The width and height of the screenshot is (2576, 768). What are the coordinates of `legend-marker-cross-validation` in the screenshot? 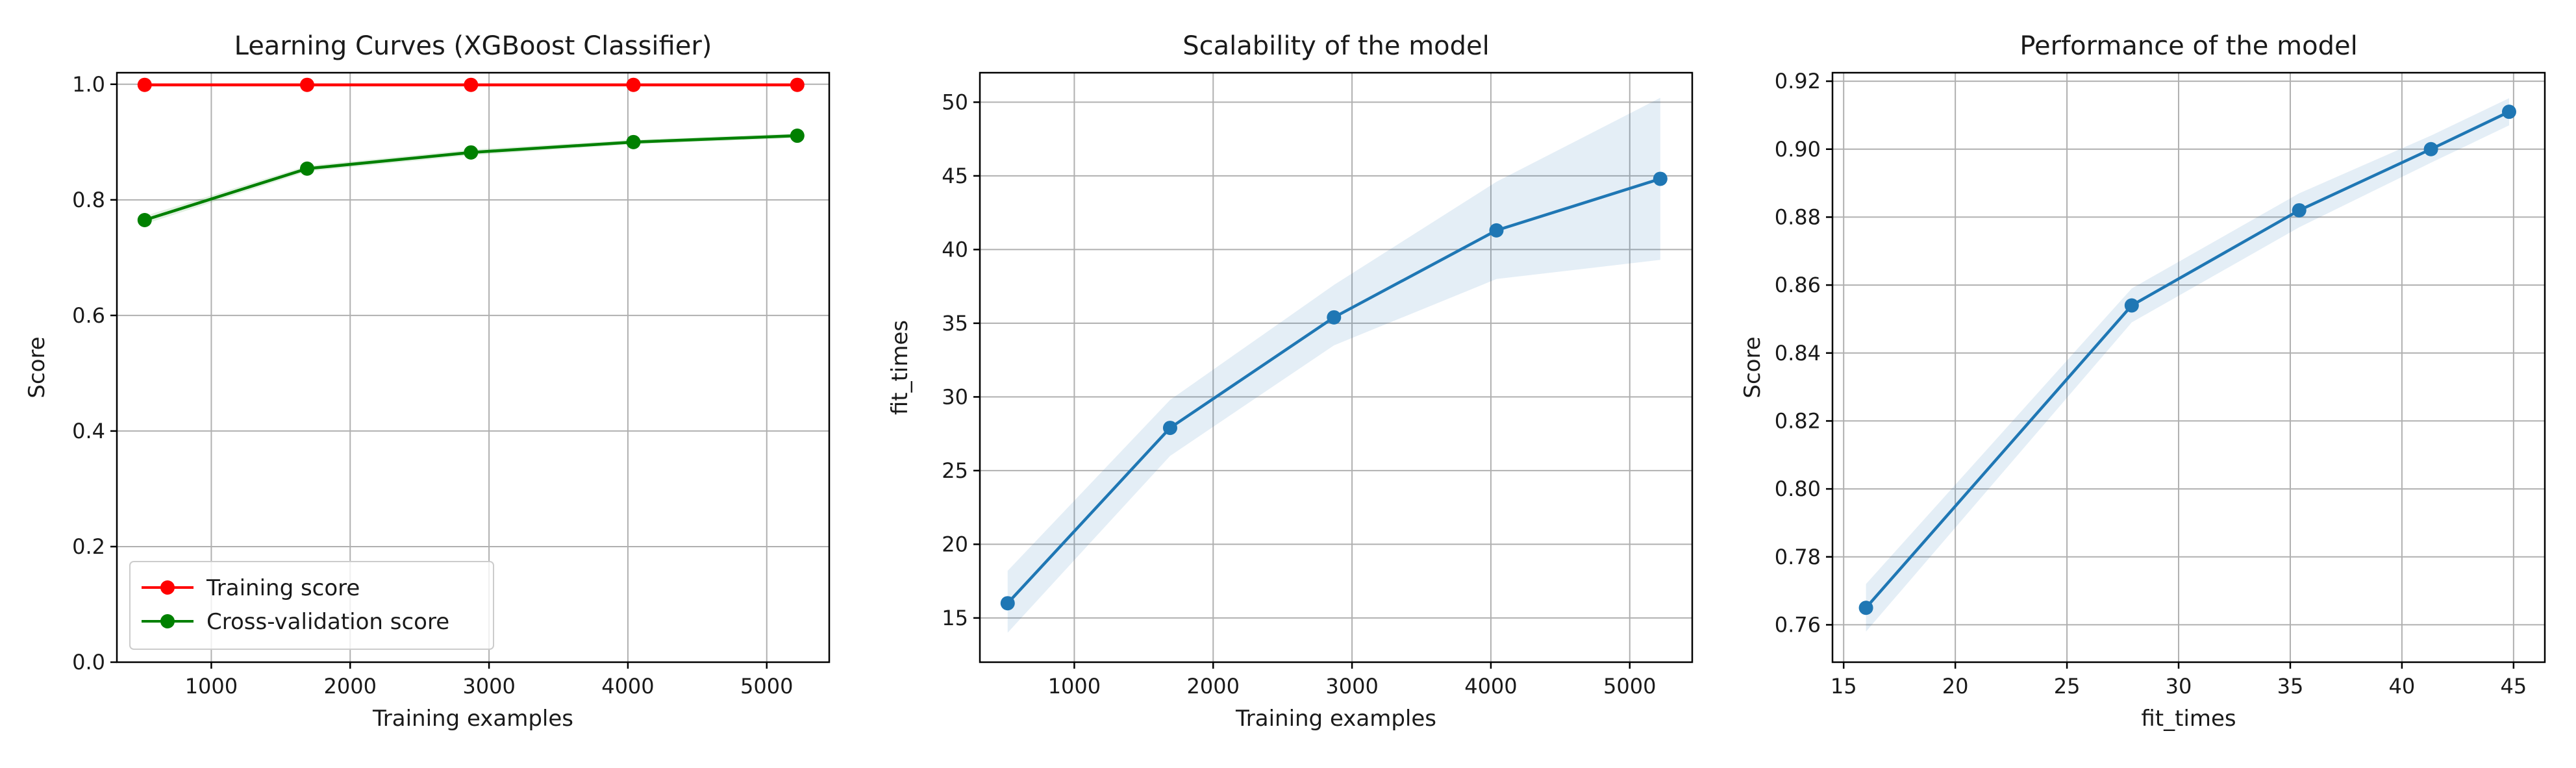 It's located at (167, 621).